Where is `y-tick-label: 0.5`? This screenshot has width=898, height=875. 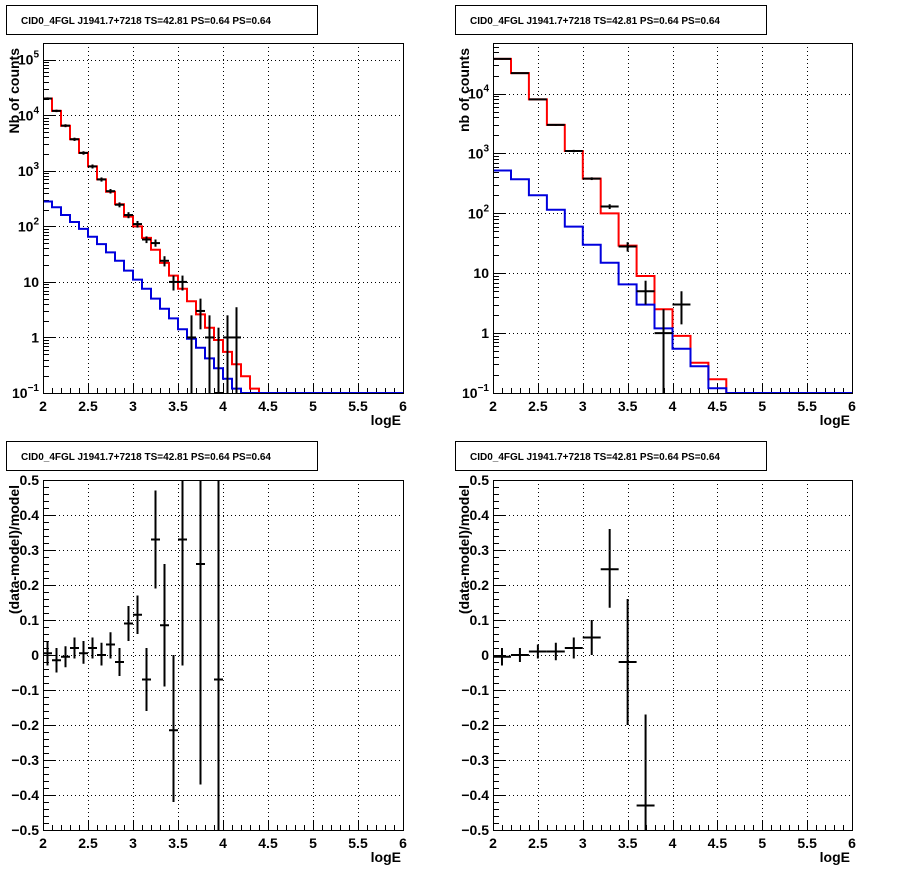
y-tick-label: 0.5 is located at coordinates (480, 480).